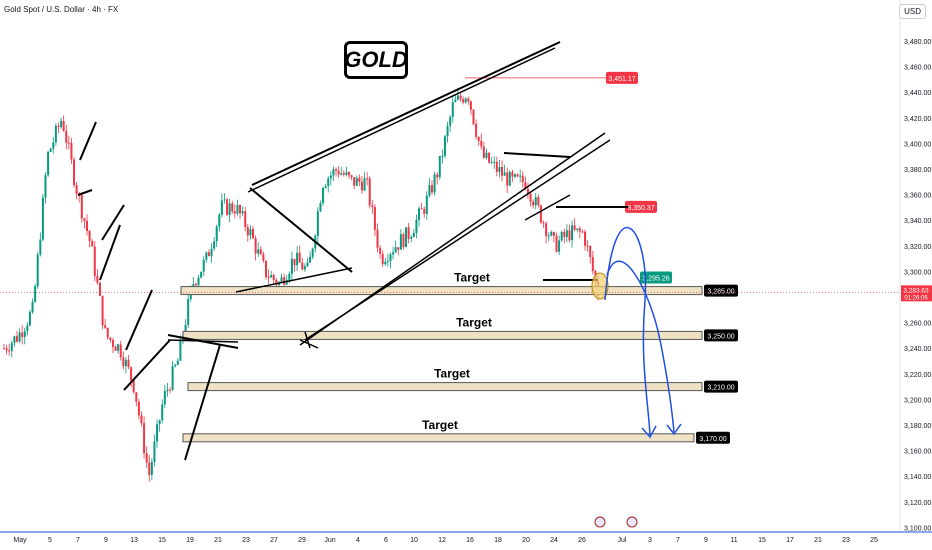  Describe the element at coordinates (650, 540) in the screenshot. I see `x-tick-label: 3` at that location.